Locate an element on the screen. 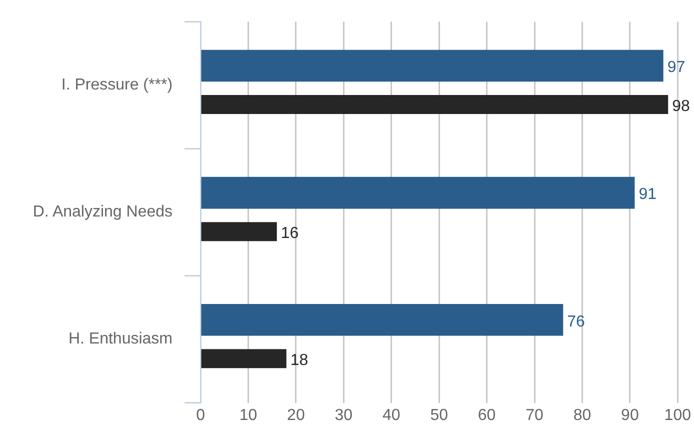 This screenshot has width=694, height=432. x-tick-label: 100 is located at coordinates (678, 415).